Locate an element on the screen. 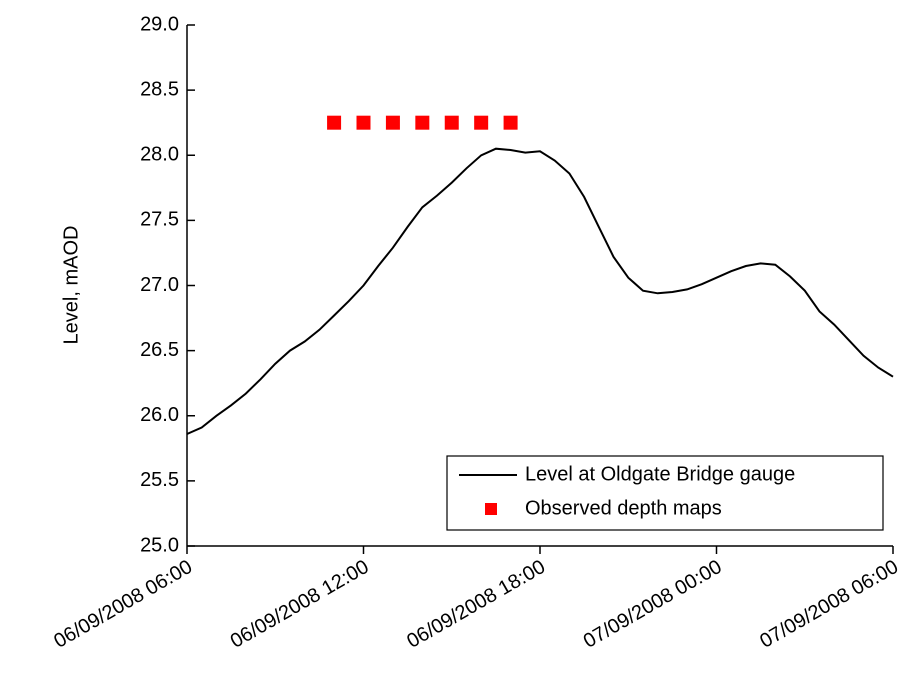  x-tick-label: 07/09/2008 06:00 is located at coordinates (827, 604).